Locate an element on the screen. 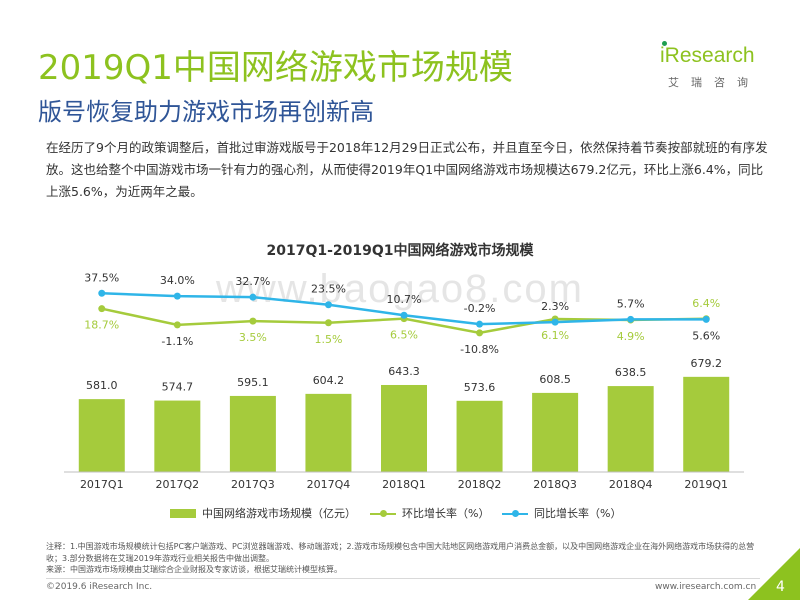  qoq-data-label: 18.7% is located at coordinates (101, 325).